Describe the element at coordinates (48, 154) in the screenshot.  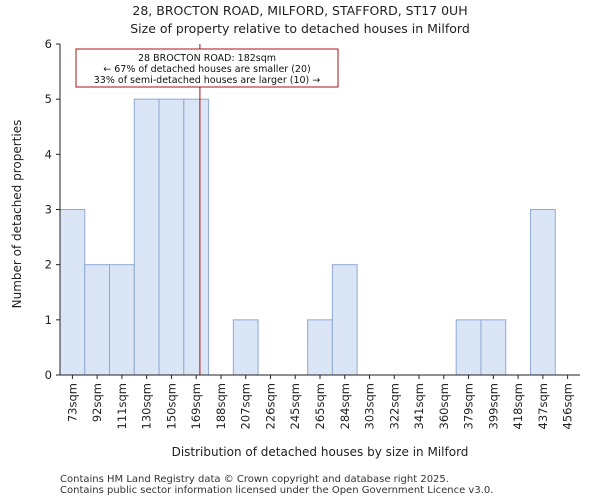
I see `y-tick-label: 4` at that location.